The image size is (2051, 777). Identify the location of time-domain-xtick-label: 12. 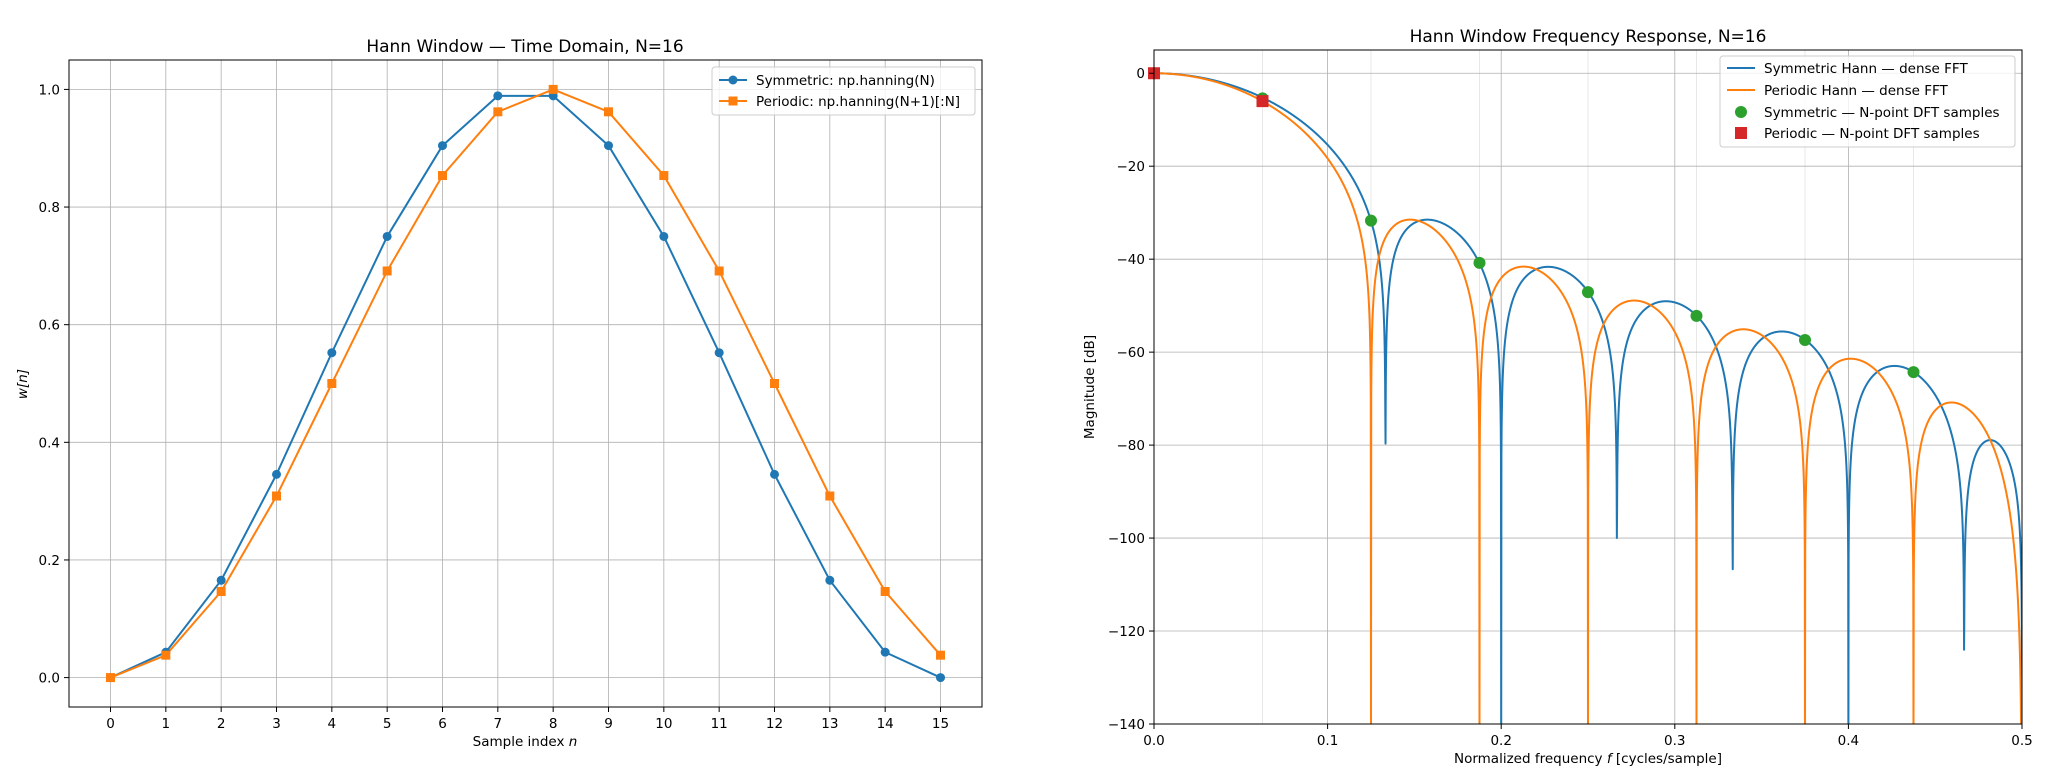
(774, 724).